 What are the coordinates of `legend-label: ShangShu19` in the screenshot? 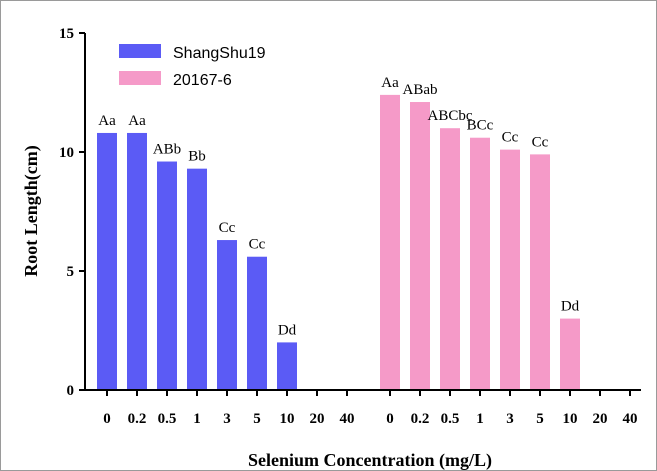 It's located at (219, 53).